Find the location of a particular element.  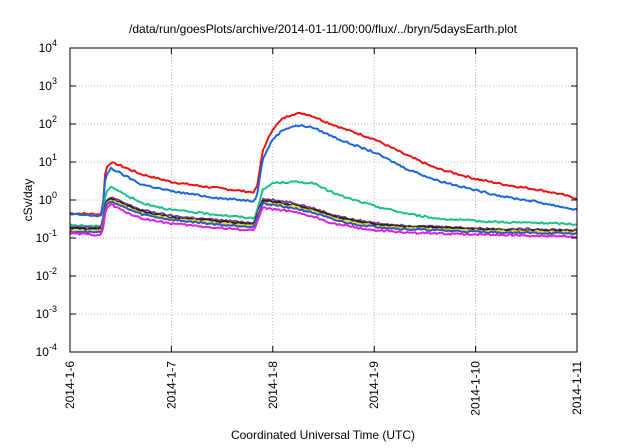

x-axis-label: Coordinated Universal Time (UTC) is located at coordinates (323, 435).